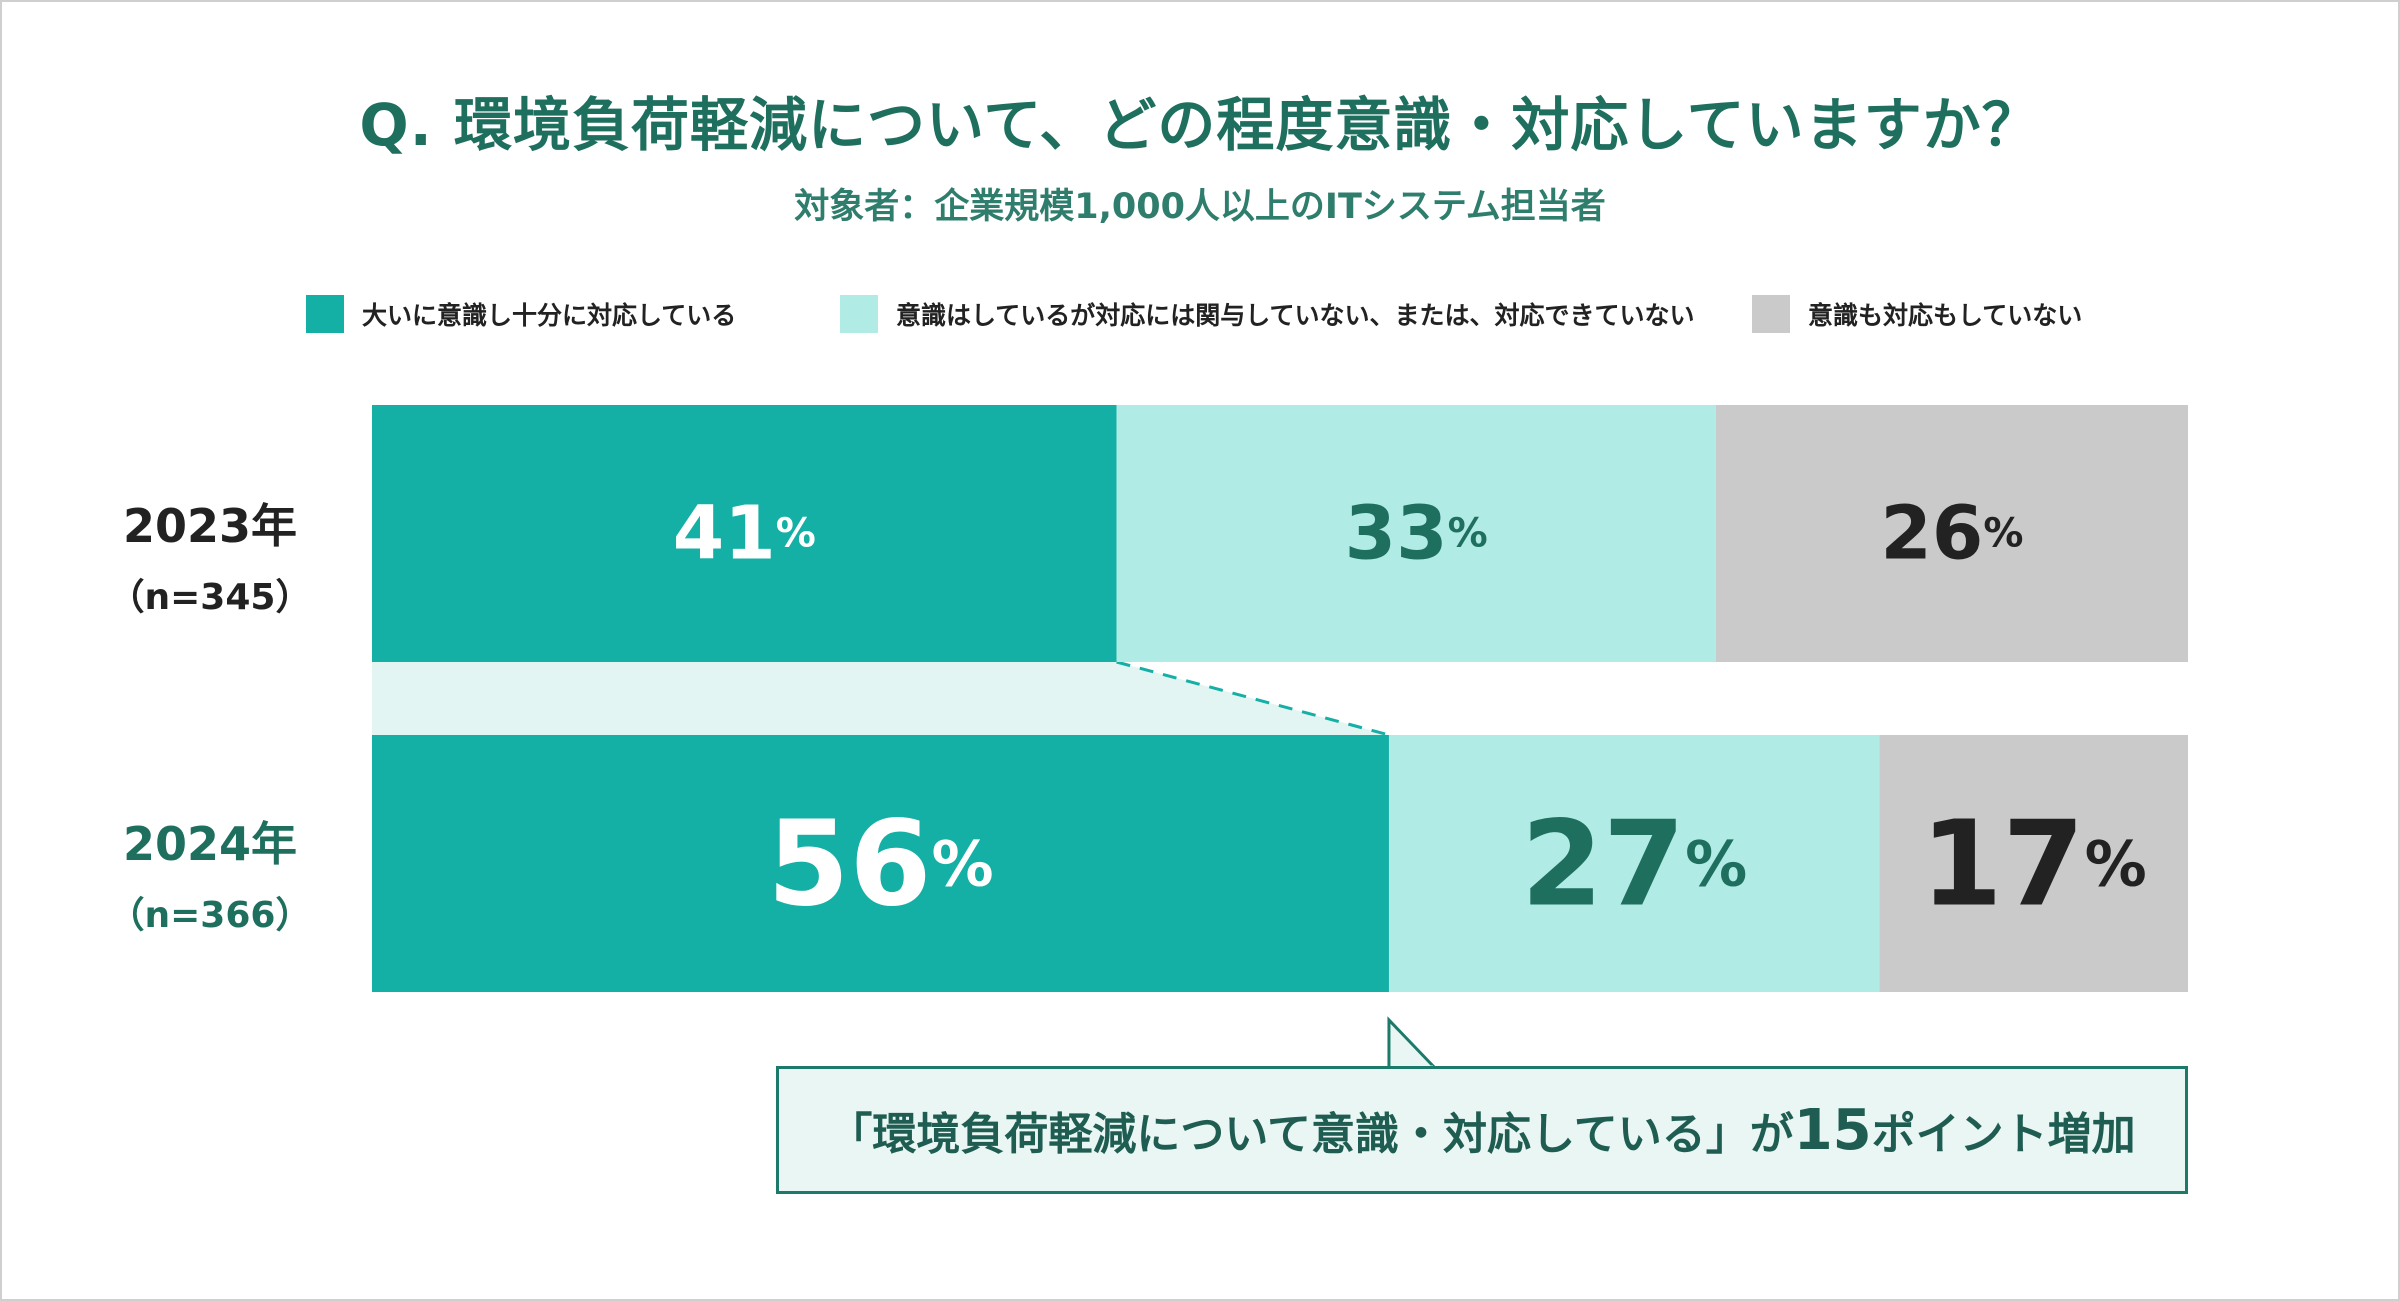  I want to click on callout-box: 「環境負荷軽減について意識・対応している」が 15 ポイント増加, so click(1482, 1130).